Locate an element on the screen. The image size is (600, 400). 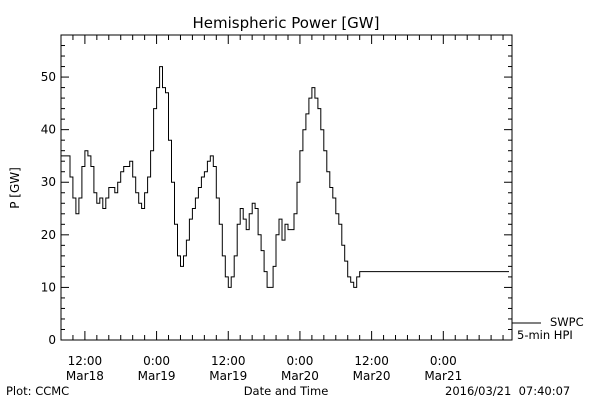
y-tick-label: 40 is located at coordinates (48, 130).